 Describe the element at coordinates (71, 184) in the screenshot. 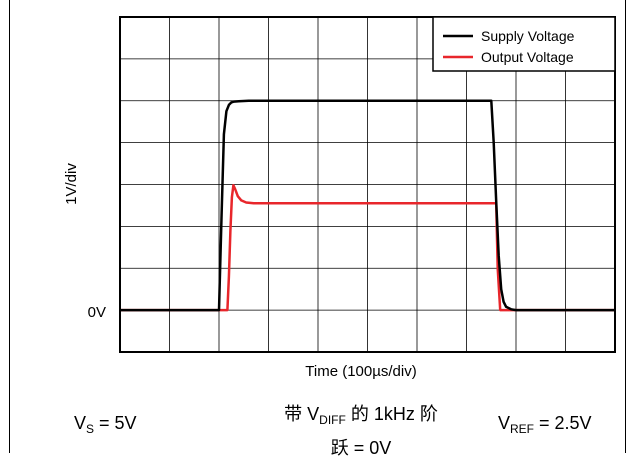

I see `y-axis-label: 1V/div` at that location.